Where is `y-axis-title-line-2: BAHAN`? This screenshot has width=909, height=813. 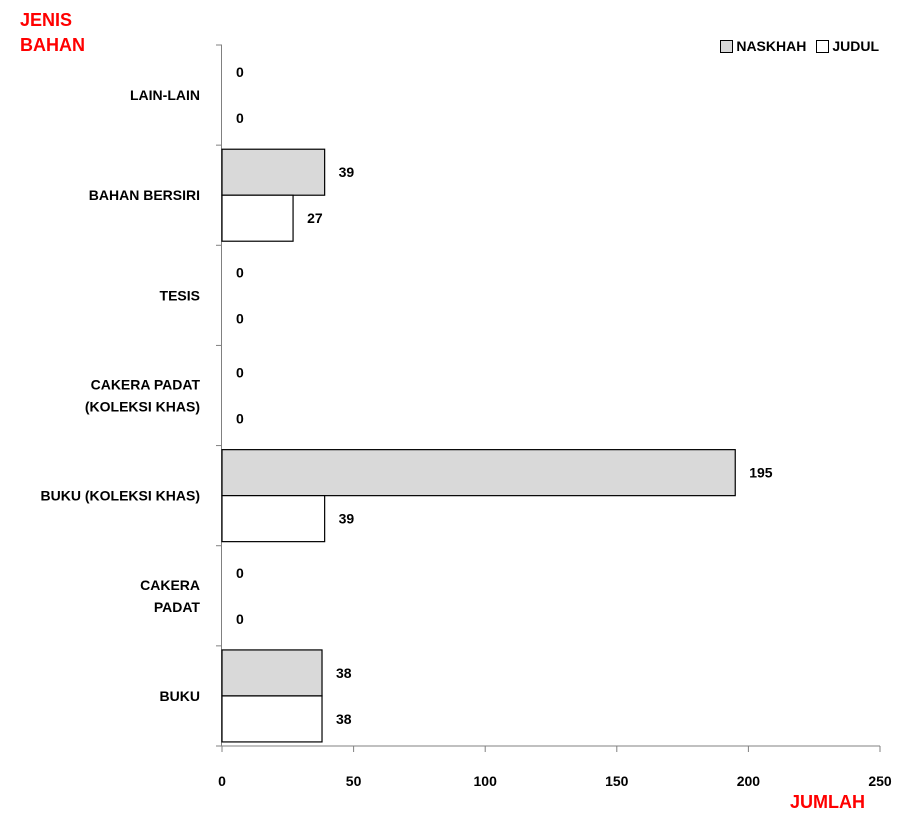
y-axis-title-line-2: BAHAN is located at coordinates (52, 45).